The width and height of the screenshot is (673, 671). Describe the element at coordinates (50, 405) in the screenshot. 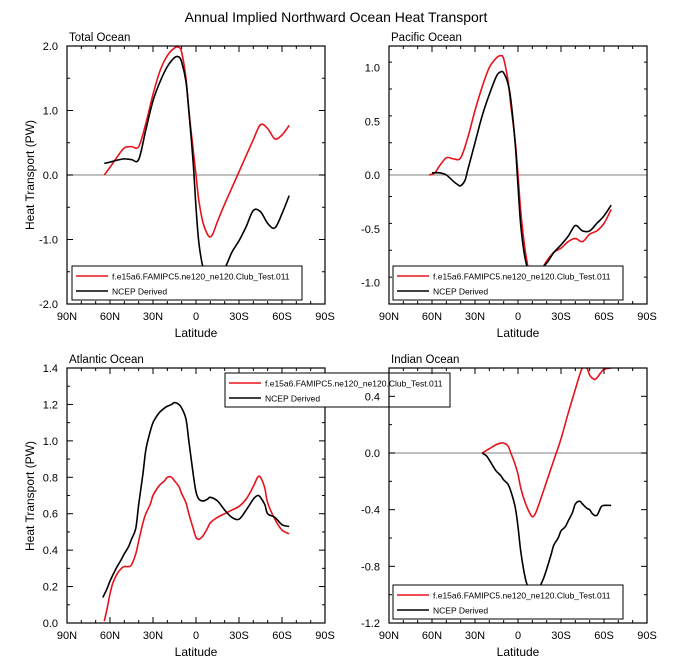

I see `y-tick-label: 1.2` at that location.